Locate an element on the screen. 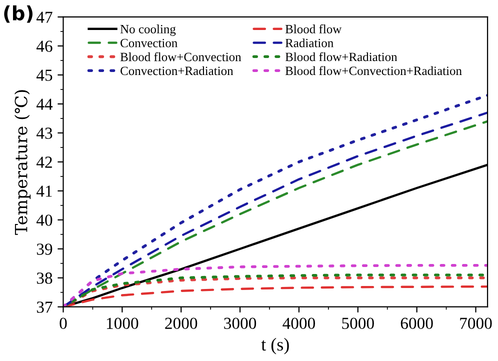 The width and height of the screenshot is (498, 361). y-tick-label: 47 is located at coordinates (44, 17).